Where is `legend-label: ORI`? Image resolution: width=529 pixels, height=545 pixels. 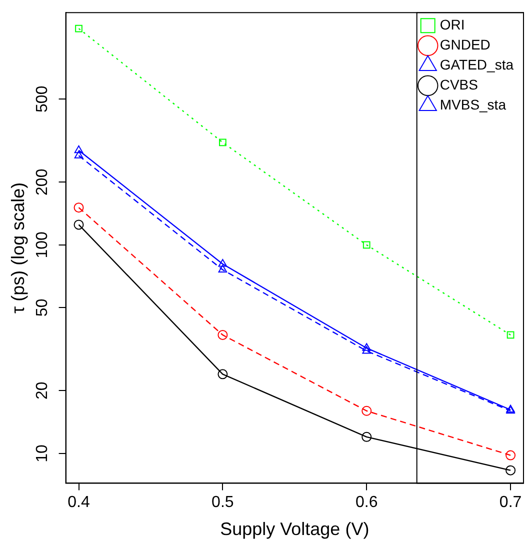 legend-label: ORI is located at coordinates (452, 24).